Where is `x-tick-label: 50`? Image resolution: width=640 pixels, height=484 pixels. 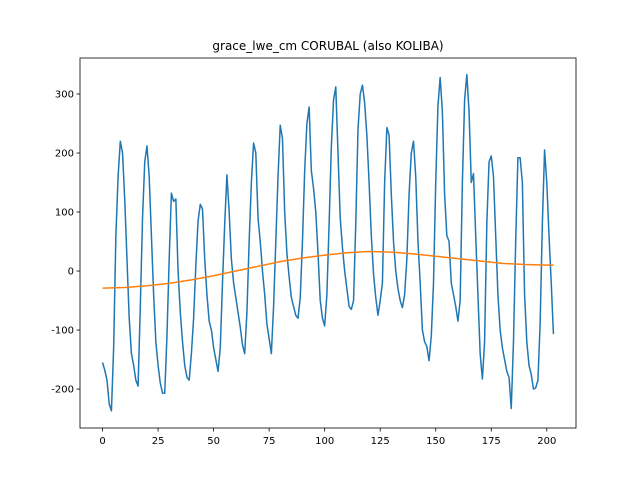 x-tick-label: 50 is located at coordinates (213, 441).